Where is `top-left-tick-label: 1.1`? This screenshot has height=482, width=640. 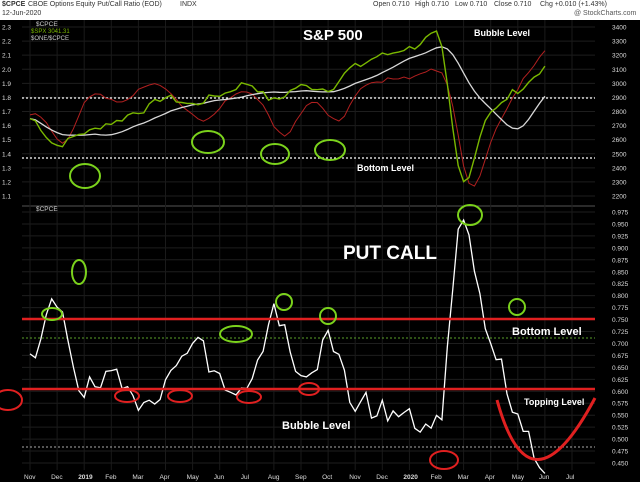 top-left-tick-label: 1.1 is located at coordinates (6, 197).